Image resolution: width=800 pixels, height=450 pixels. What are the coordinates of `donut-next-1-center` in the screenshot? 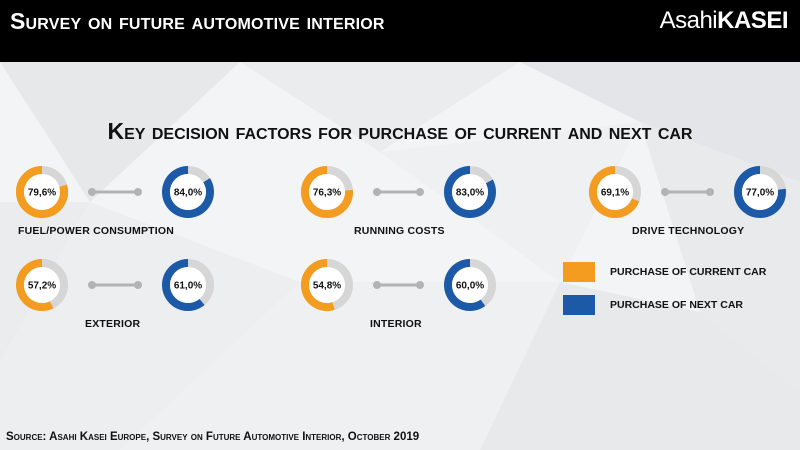 It's located at (470, 192).